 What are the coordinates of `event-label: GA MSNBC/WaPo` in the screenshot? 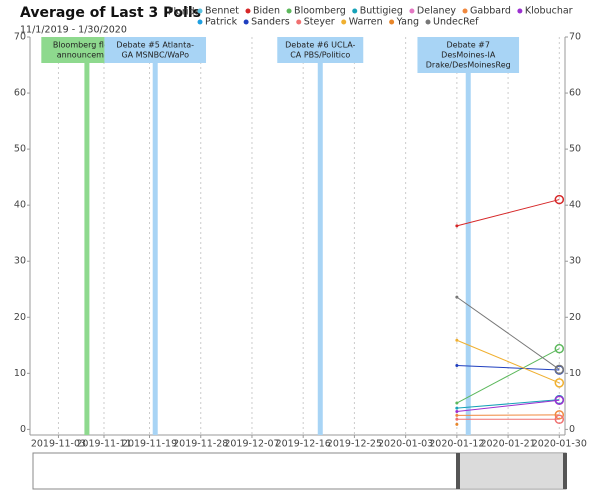 It's located at (155, 55).